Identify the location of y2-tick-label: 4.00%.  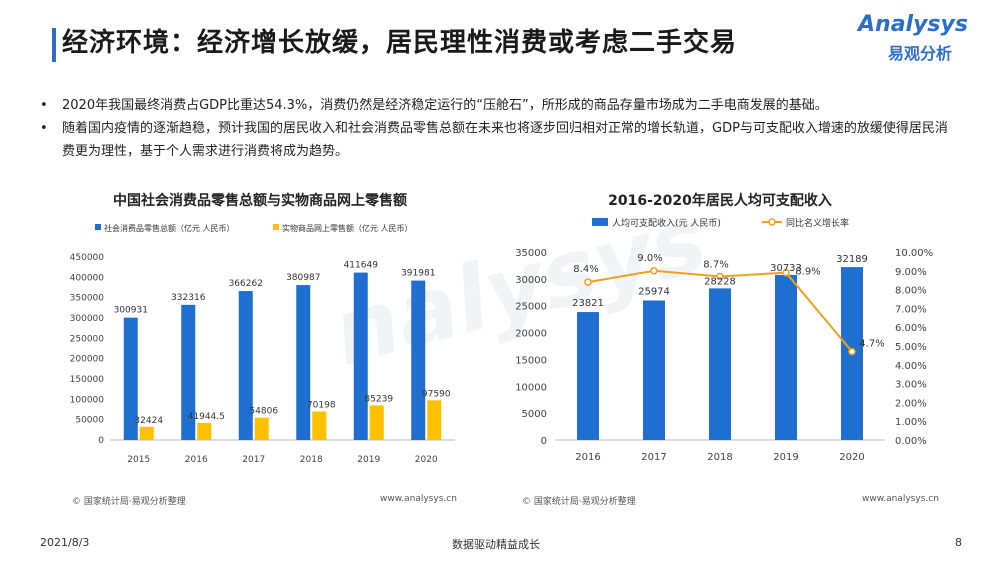
(911, 366).